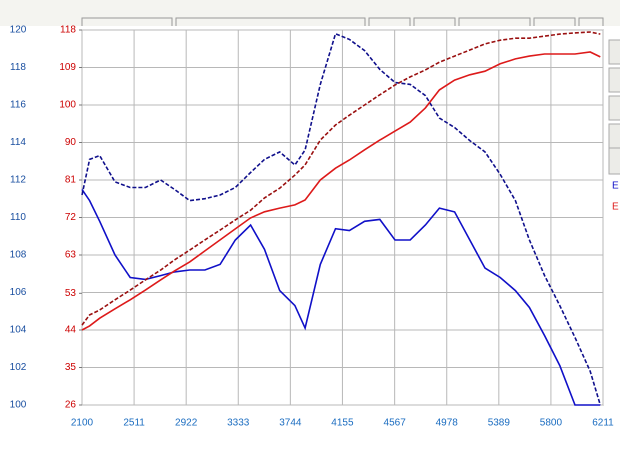  I want to click on y-tick-label: 110, so click(18, 217).